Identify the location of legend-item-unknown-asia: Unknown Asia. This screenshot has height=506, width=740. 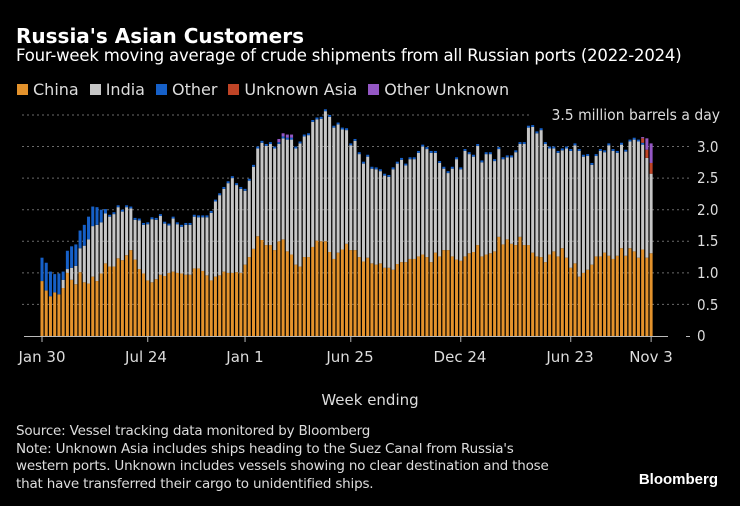
(292, 89).